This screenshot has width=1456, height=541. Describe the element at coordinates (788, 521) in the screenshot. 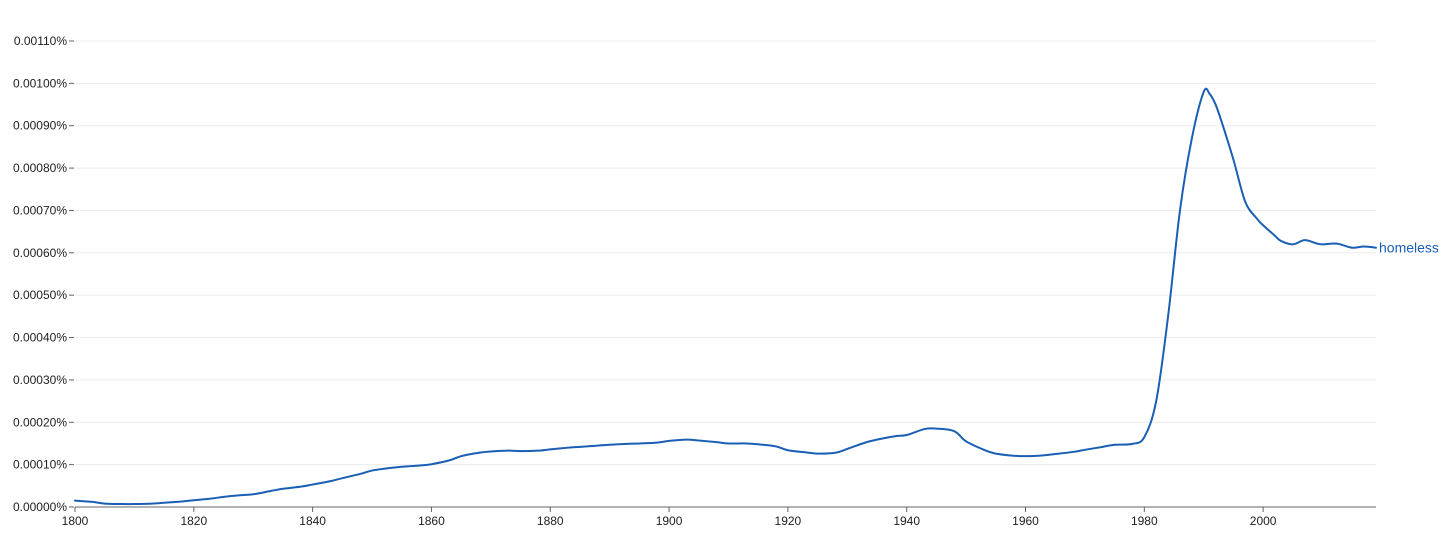

I see `x-tick-label: 1920` at that location.